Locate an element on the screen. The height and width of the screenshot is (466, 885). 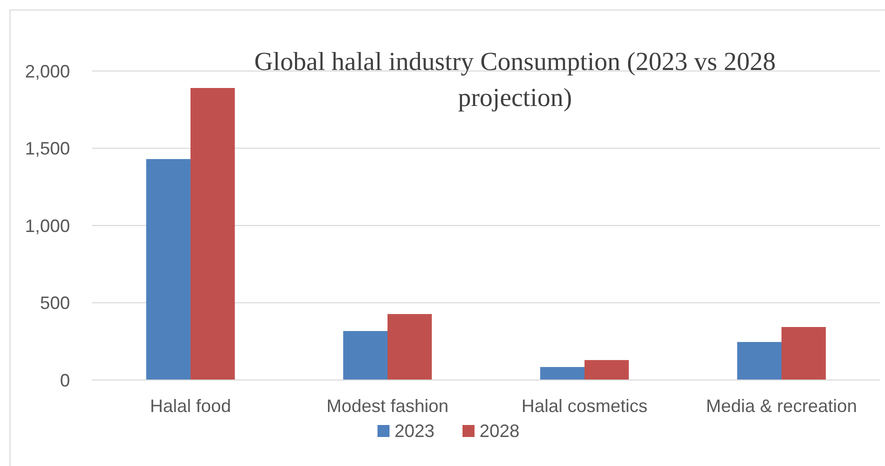
x-tick-label: Media & recreation is located at coordinates (782, 406).